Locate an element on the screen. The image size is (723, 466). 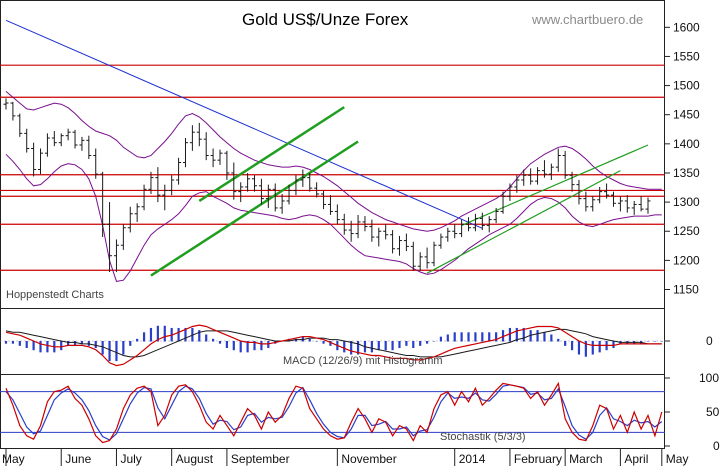
stochastic-tick-label: 50 is located at coordinates (713, 412).